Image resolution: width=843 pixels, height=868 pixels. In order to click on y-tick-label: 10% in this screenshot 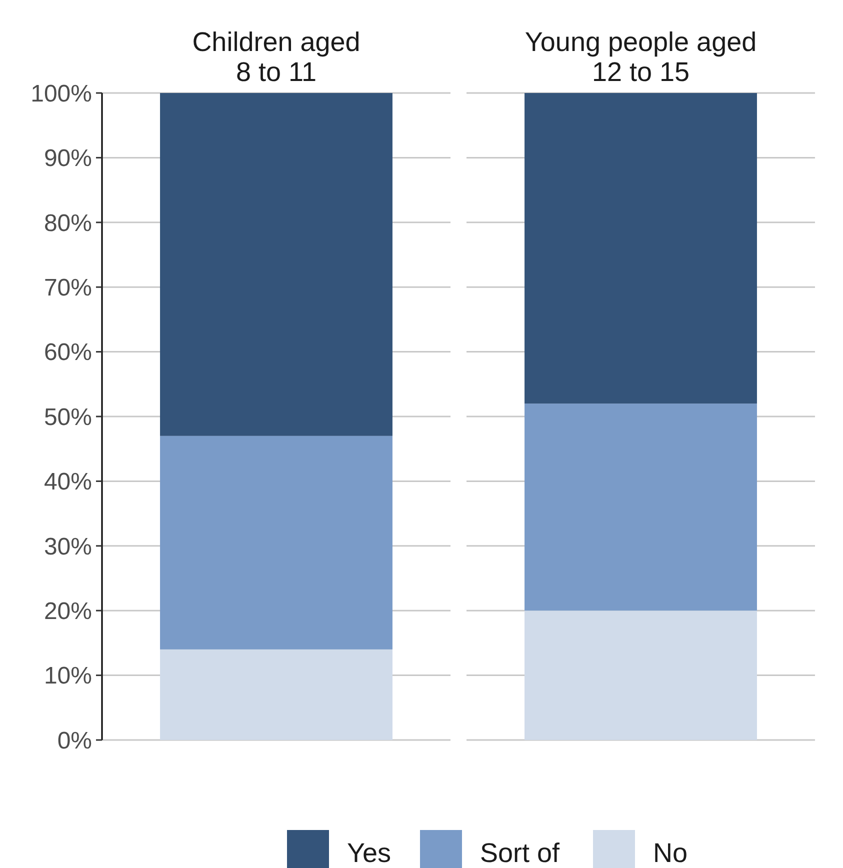, I will do `click(68, 676)`.